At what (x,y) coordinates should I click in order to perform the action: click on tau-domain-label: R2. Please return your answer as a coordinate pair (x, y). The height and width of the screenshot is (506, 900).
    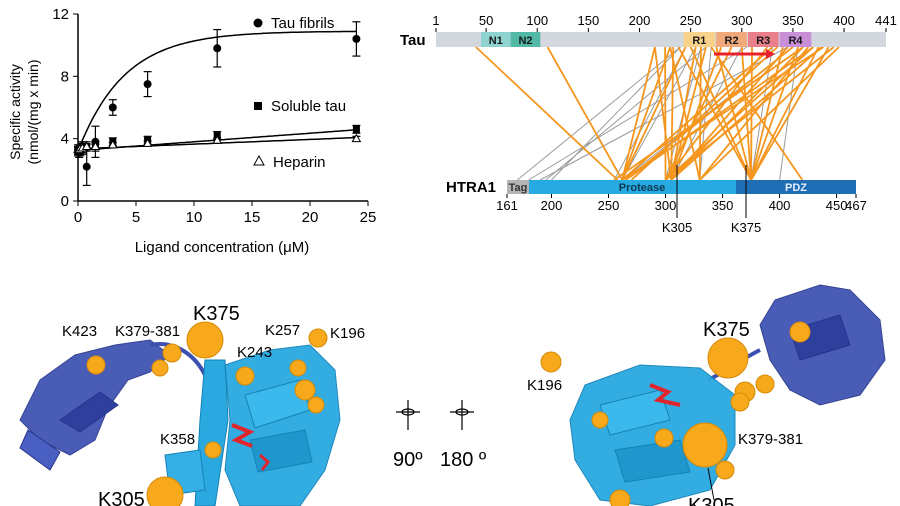
    Looking at the image, I should click on (732, 41).